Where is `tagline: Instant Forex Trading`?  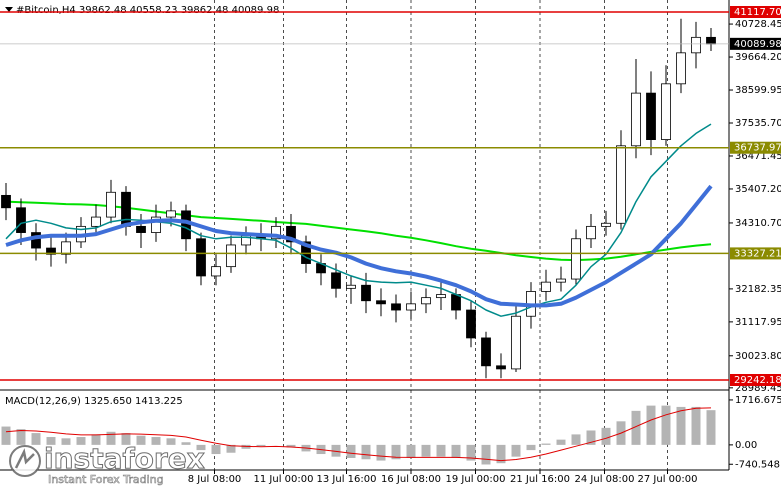
tagline: Instant Forex Trading is located at coordinates (106, 479).